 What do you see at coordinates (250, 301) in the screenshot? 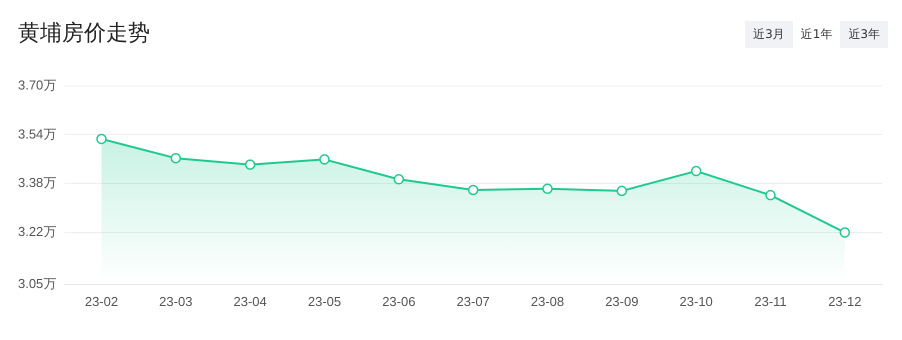
I see `x-tick-label: 23-04` at bounding box center [250, 301].